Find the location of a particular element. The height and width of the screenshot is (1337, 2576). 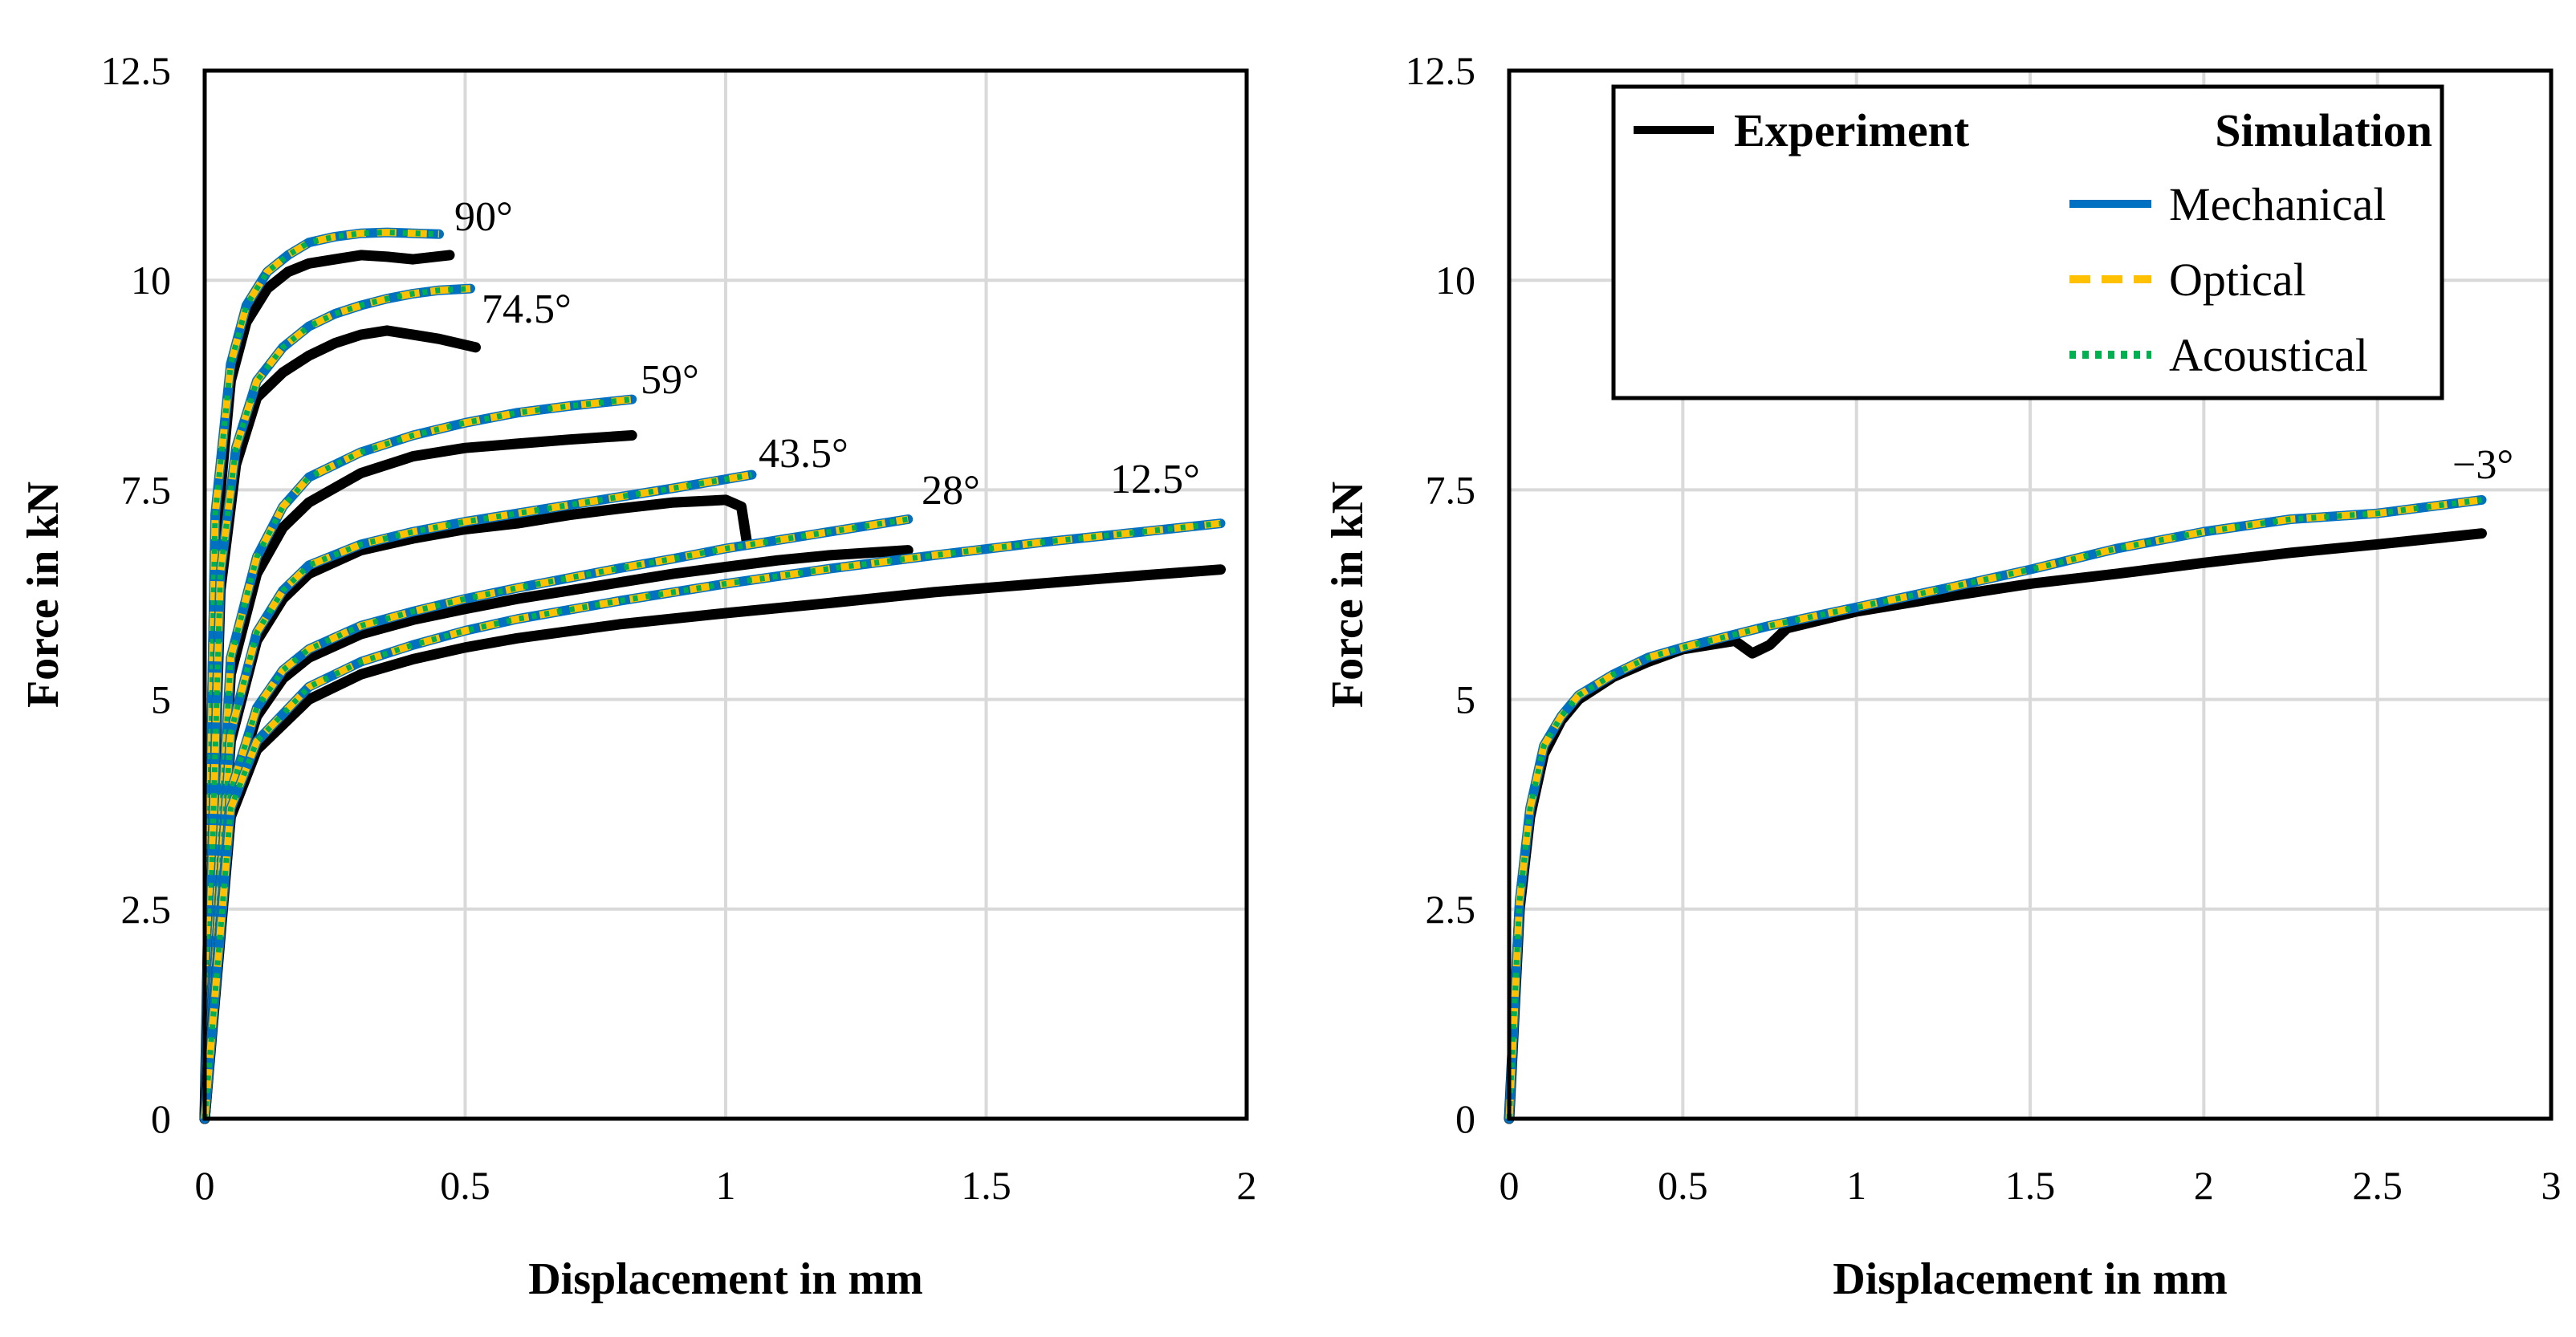

label-minus-3deg: −3° is located at coordinates (2482, 465).